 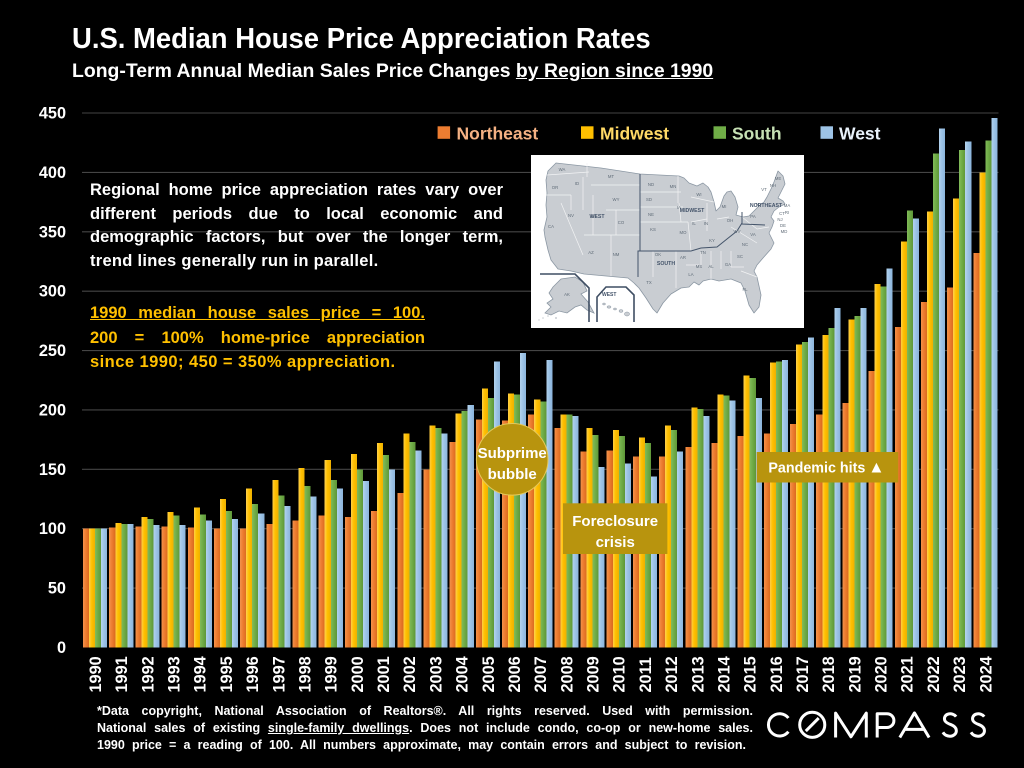 I want to click on svg-text: MT, so click(x=611, y=176).